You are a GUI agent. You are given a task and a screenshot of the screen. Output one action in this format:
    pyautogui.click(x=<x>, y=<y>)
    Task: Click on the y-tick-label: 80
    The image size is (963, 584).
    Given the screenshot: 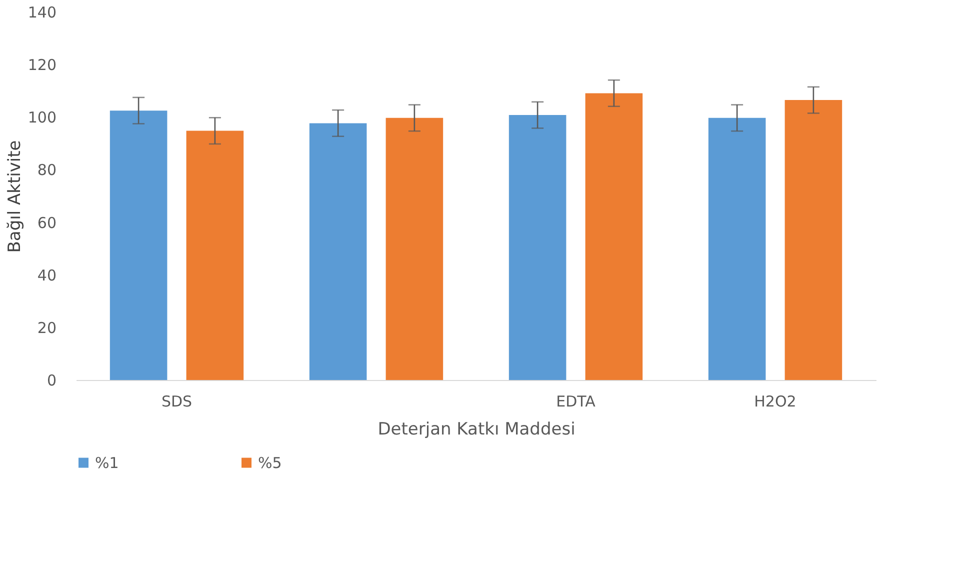 What is the action you would take?
    pyautogui.click(x=46, y=170)
    